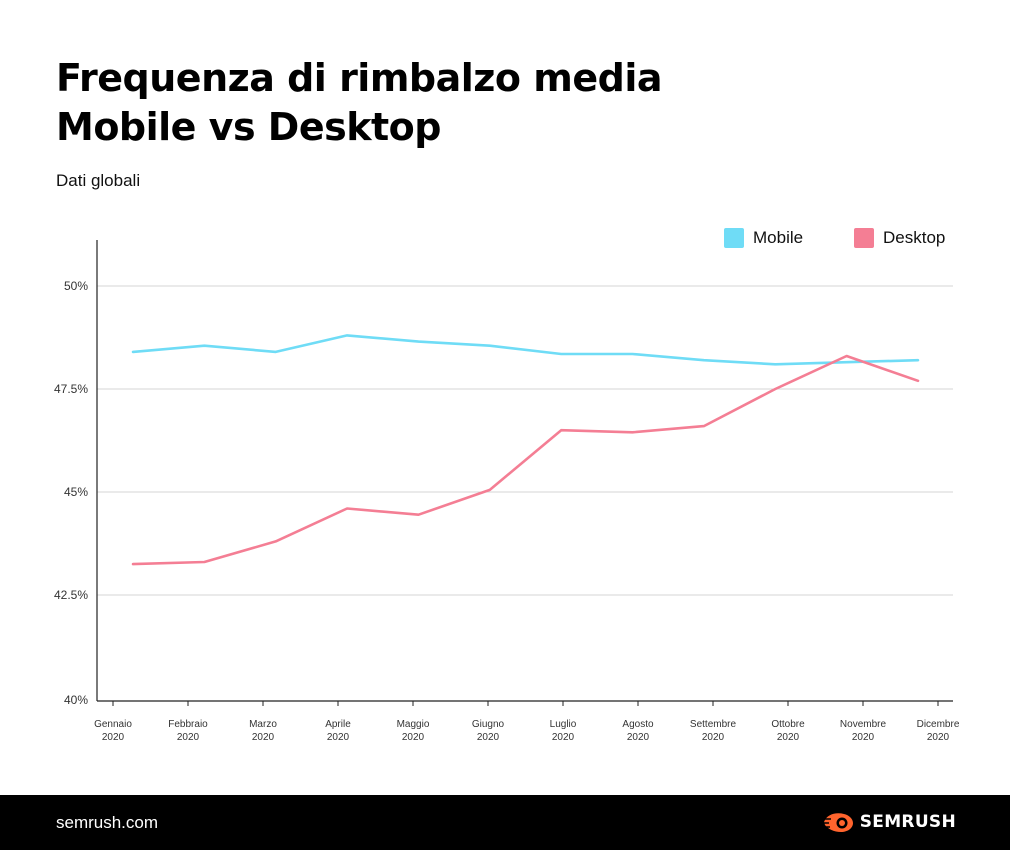 The width and height of the screenshot is (1010, 850). Describe the element at coordinates (76, 492) in the screenshot. I see `y-tick-label: 45%` at that location.